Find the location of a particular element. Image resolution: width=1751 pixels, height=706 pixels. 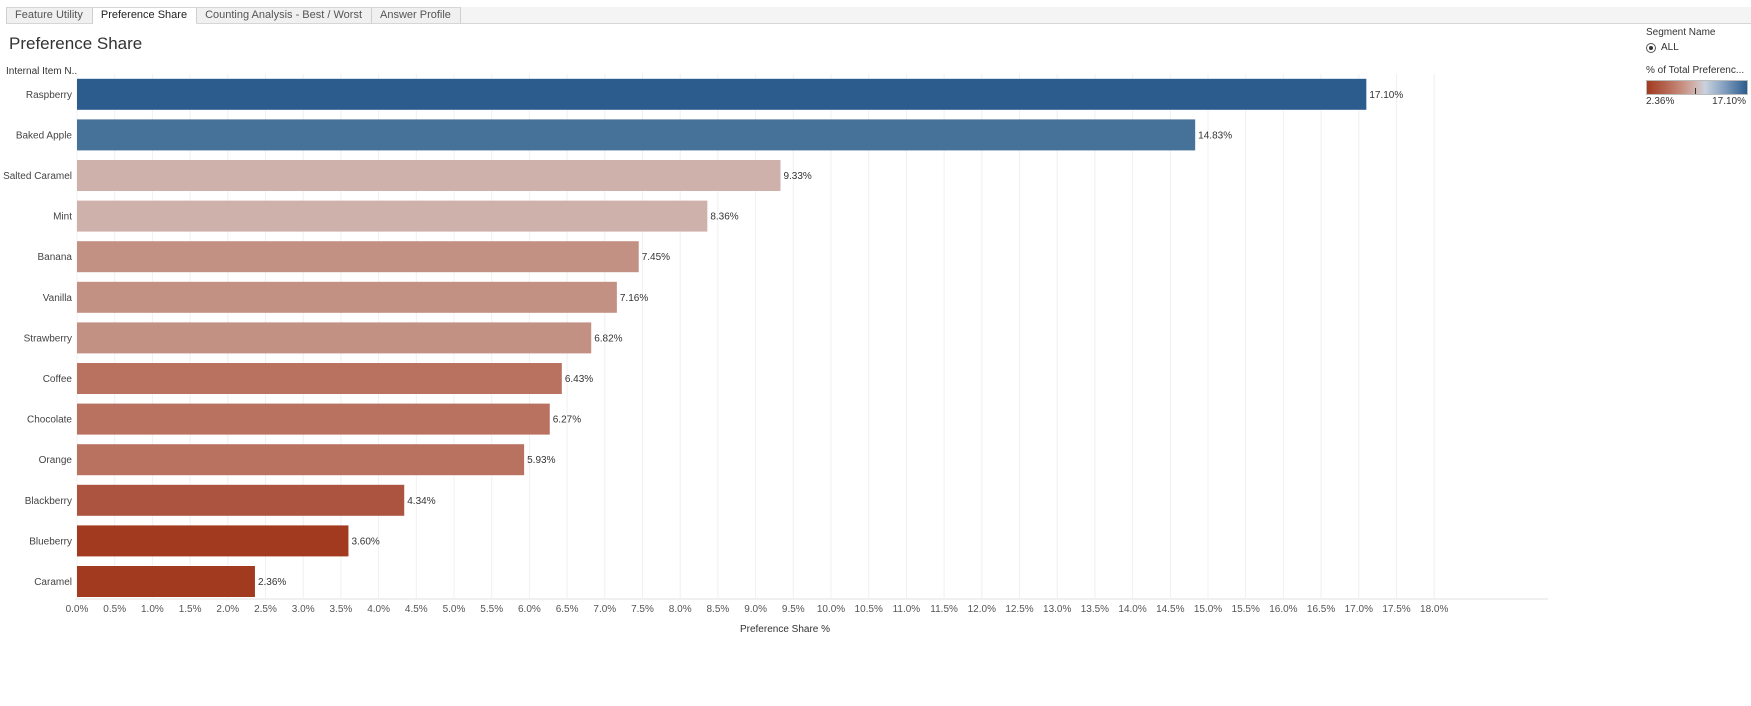

tab-counting-analysis: Counting Analysis - Best / Worst is located at coordinates (284, 15).